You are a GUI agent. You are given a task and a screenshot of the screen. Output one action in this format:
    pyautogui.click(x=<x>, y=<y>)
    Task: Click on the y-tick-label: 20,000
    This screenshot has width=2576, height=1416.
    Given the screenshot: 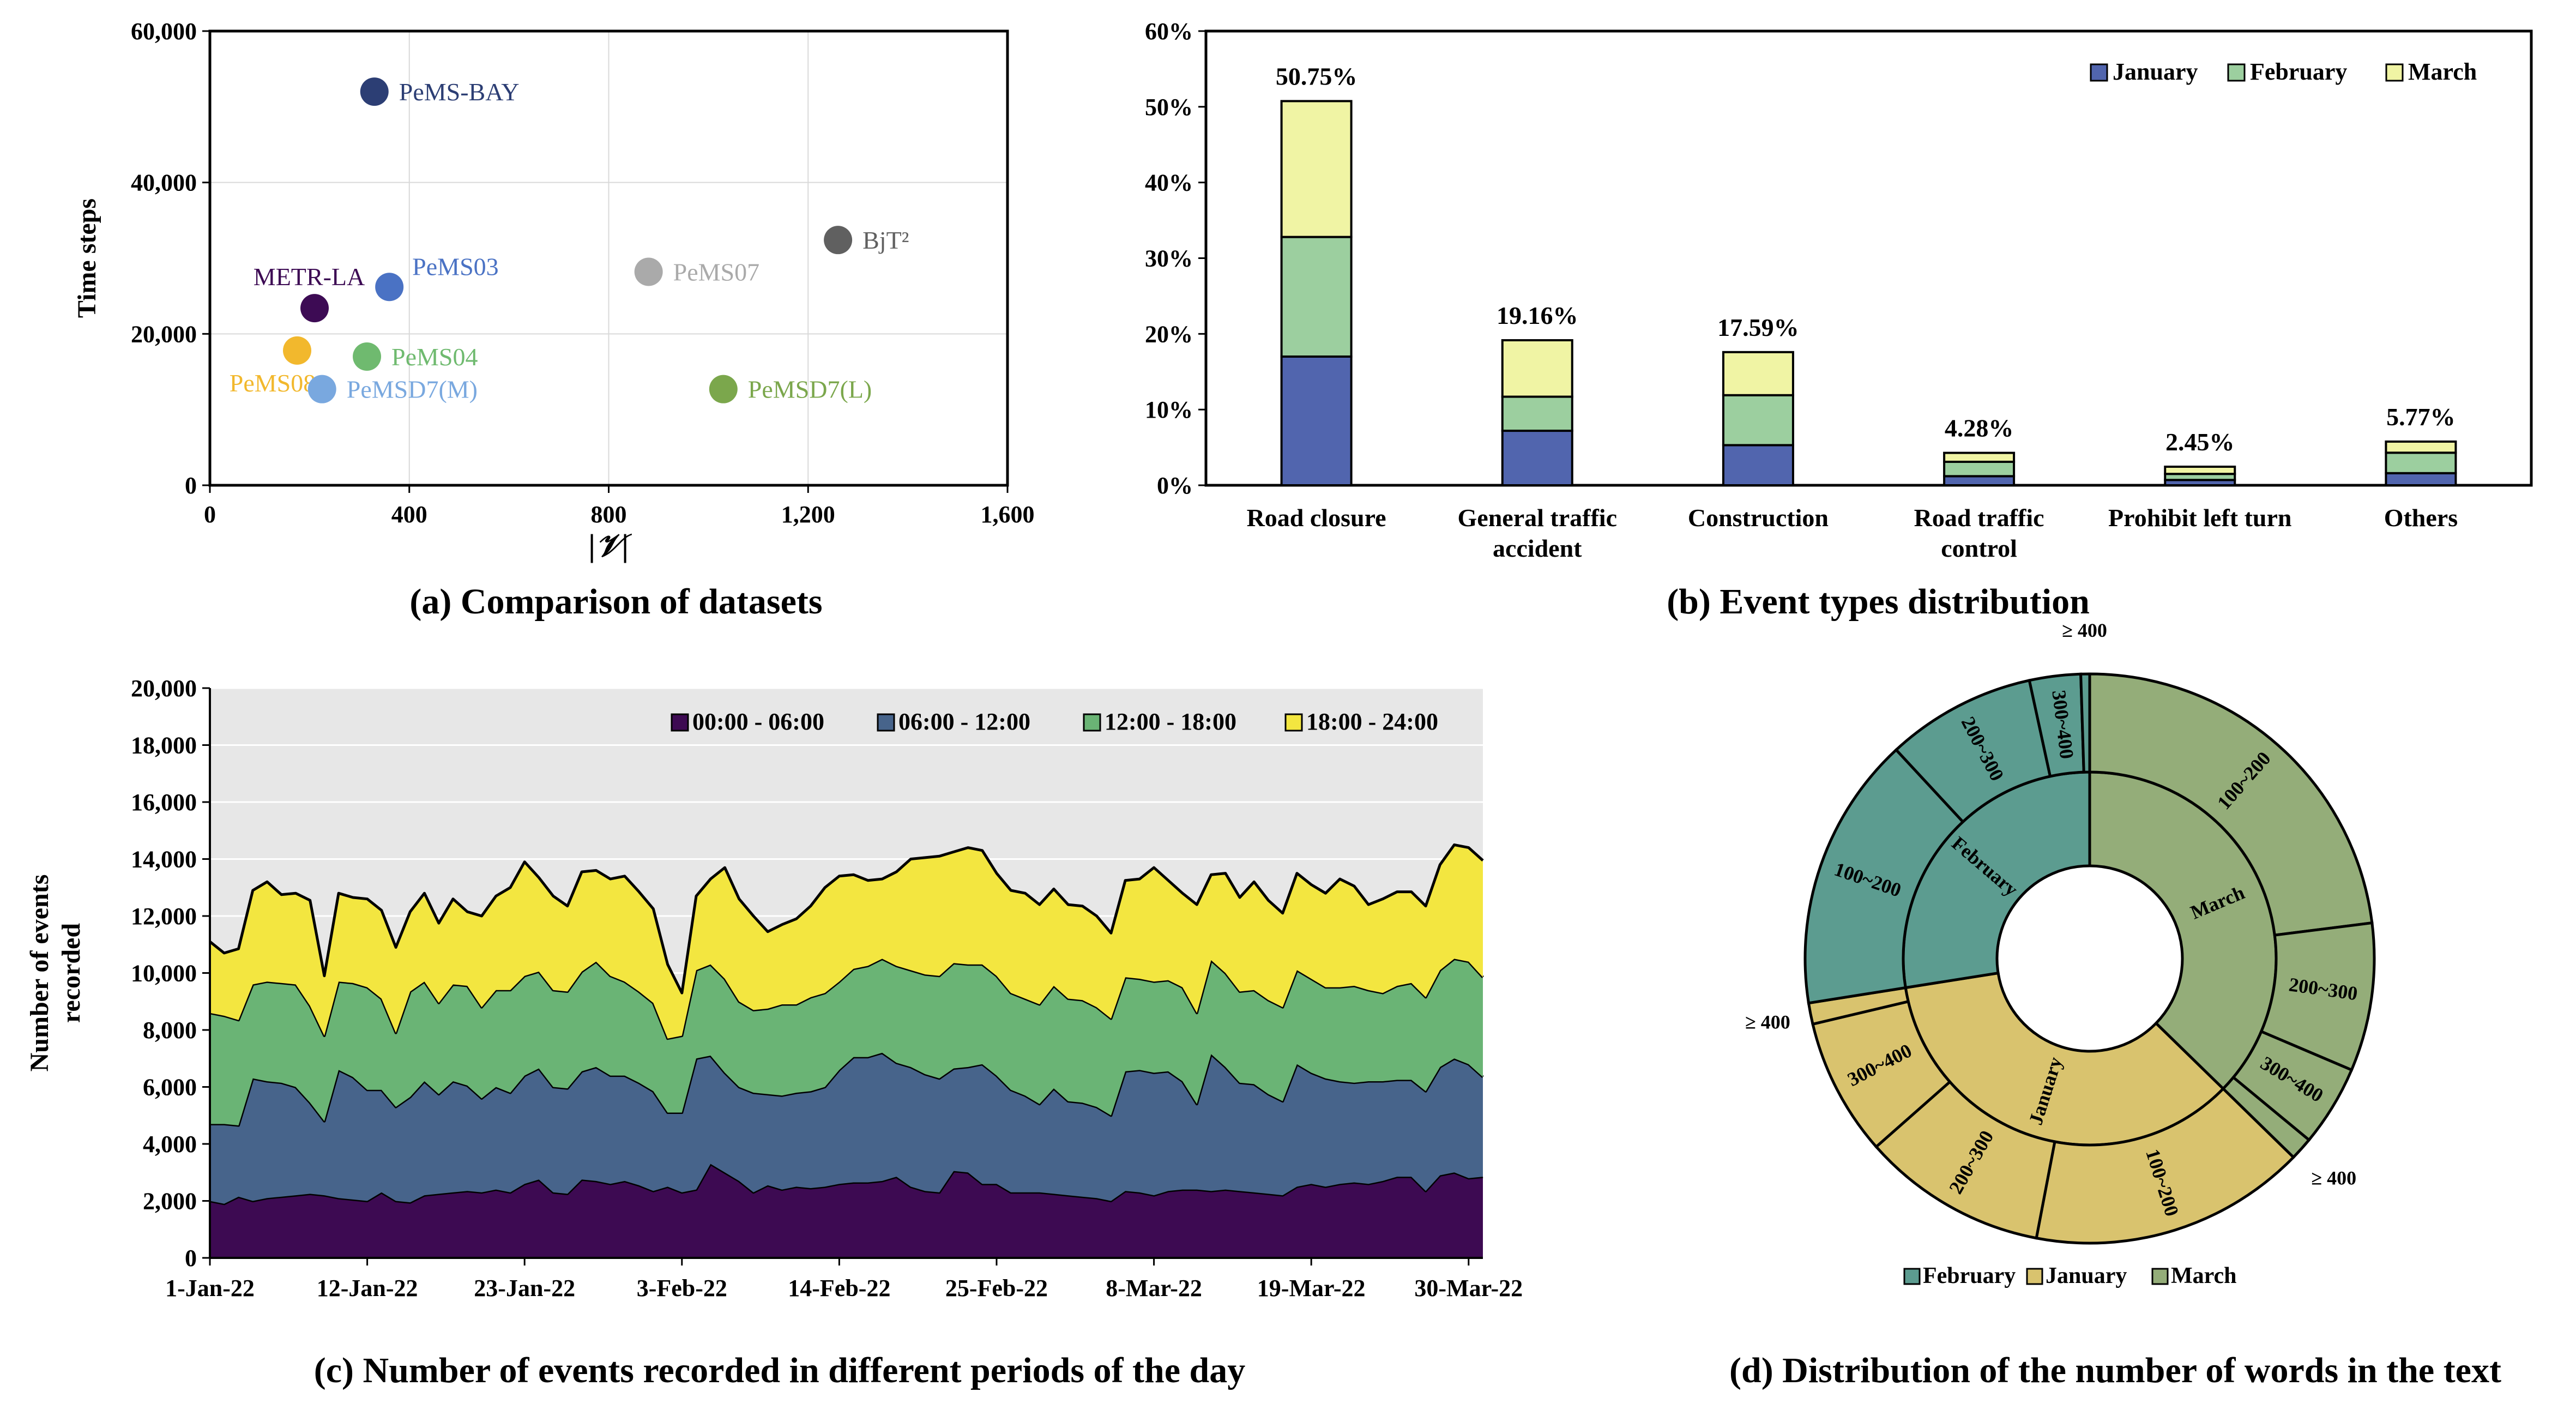 What is the action you would take?
    pyautogui.click(x=164, y=688)
    